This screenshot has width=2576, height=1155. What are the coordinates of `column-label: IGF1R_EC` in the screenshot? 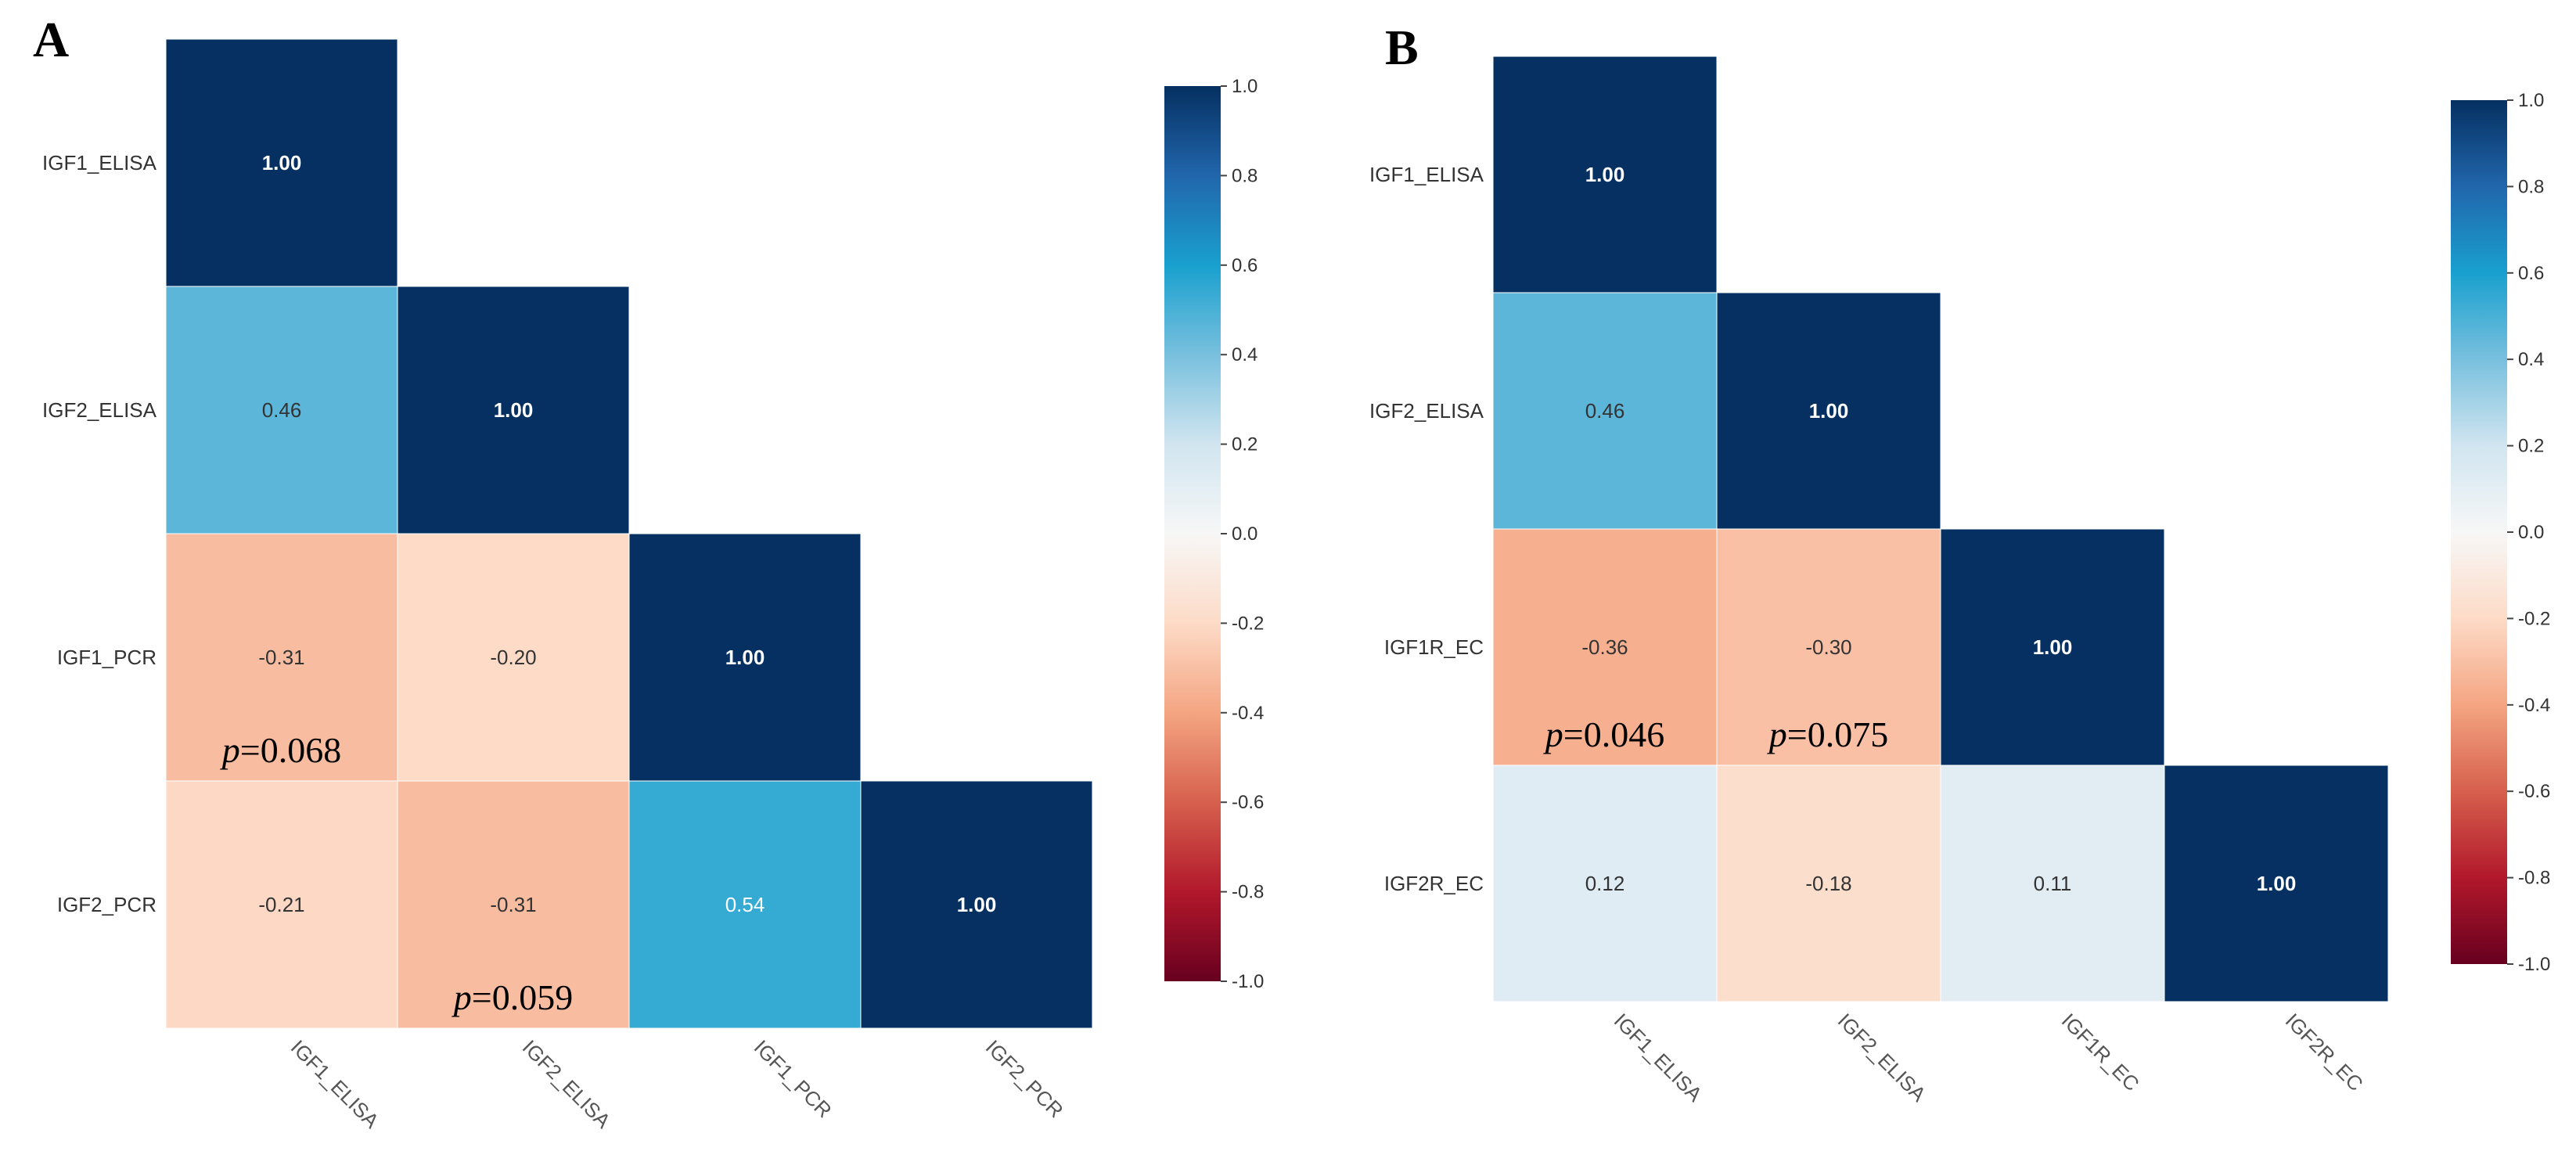 It's located at (2101, 1052).